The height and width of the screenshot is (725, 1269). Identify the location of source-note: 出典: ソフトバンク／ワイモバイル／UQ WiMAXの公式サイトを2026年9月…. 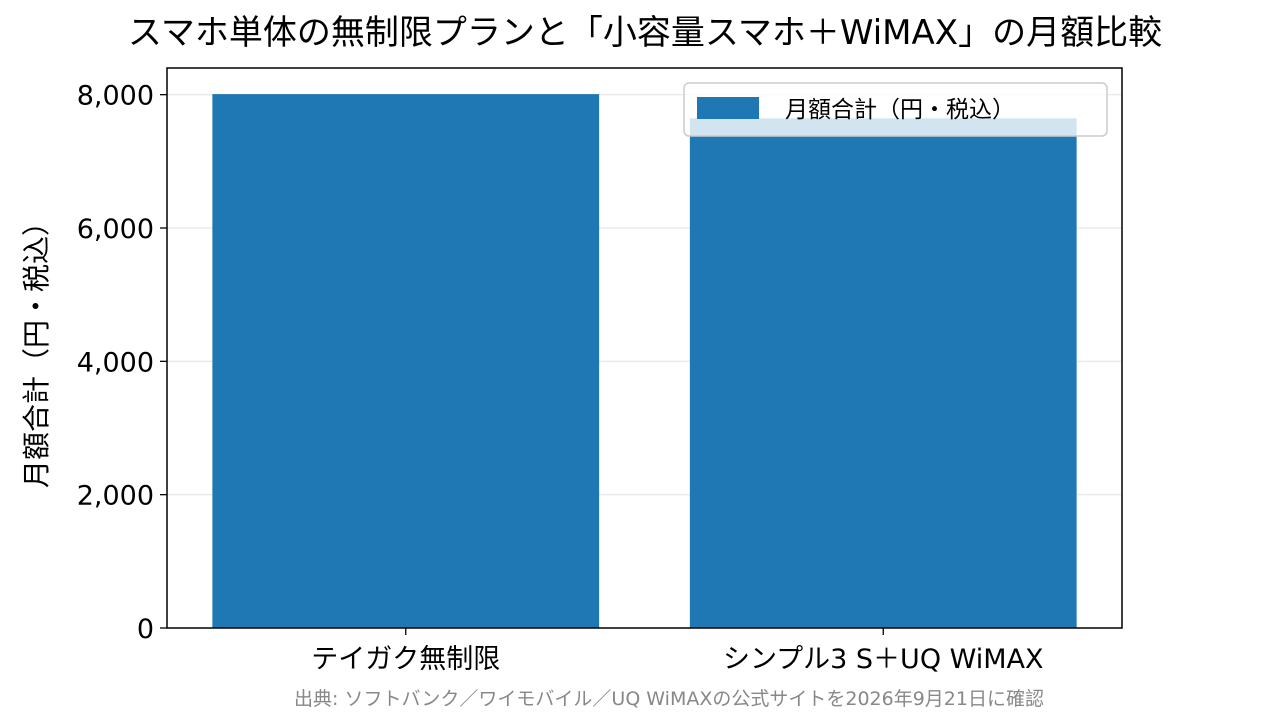
(669, 699).